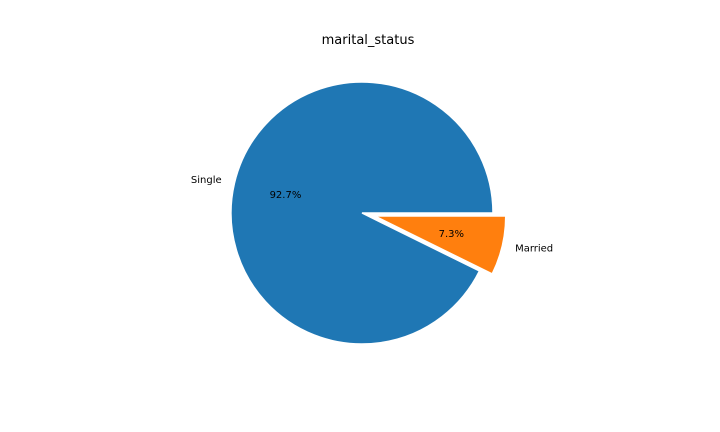 Image resolution: width=720 pixels, height=432 pixels. What do you see at coordinates (206, 180) in the screenshot?
I see `pie-label-single: Single` at bounding box center [206, 180].